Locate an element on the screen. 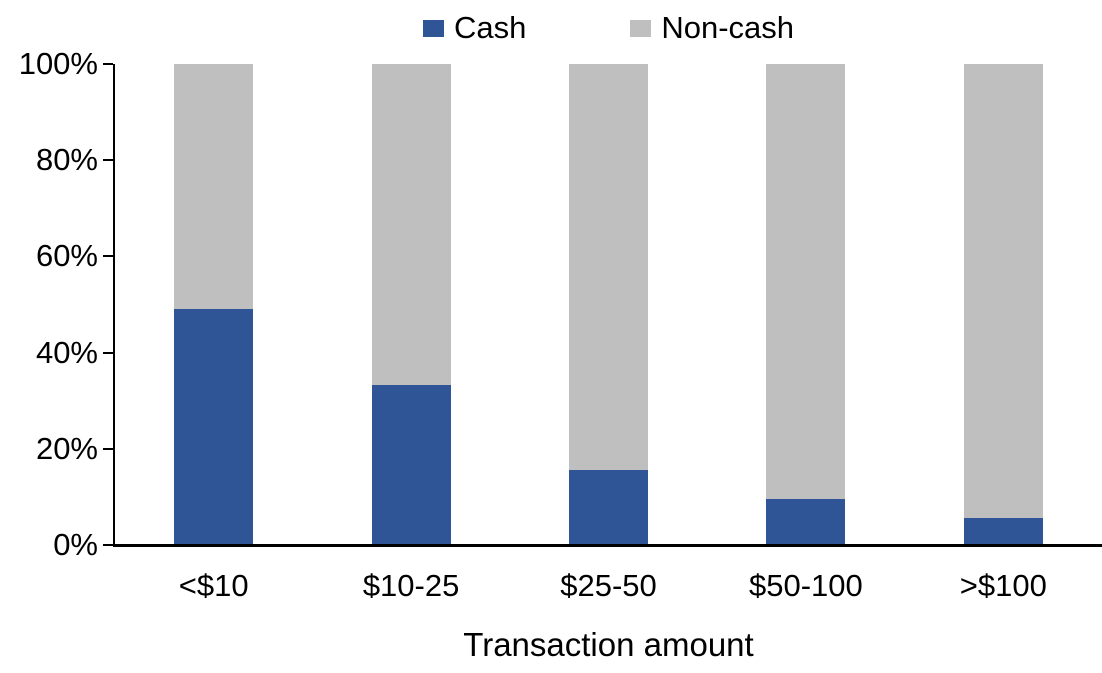  legend-item-cash: Cash is located at coordinates (474, 28).